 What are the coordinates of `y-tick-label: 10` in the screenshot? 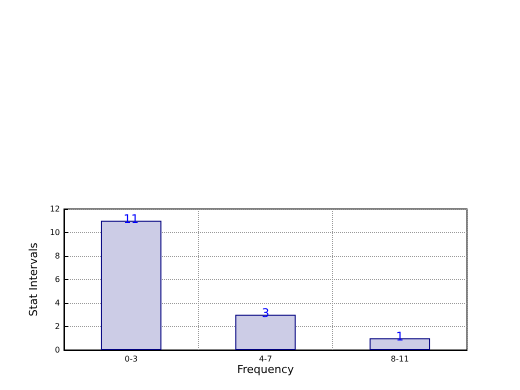 It's located at (55, 232).